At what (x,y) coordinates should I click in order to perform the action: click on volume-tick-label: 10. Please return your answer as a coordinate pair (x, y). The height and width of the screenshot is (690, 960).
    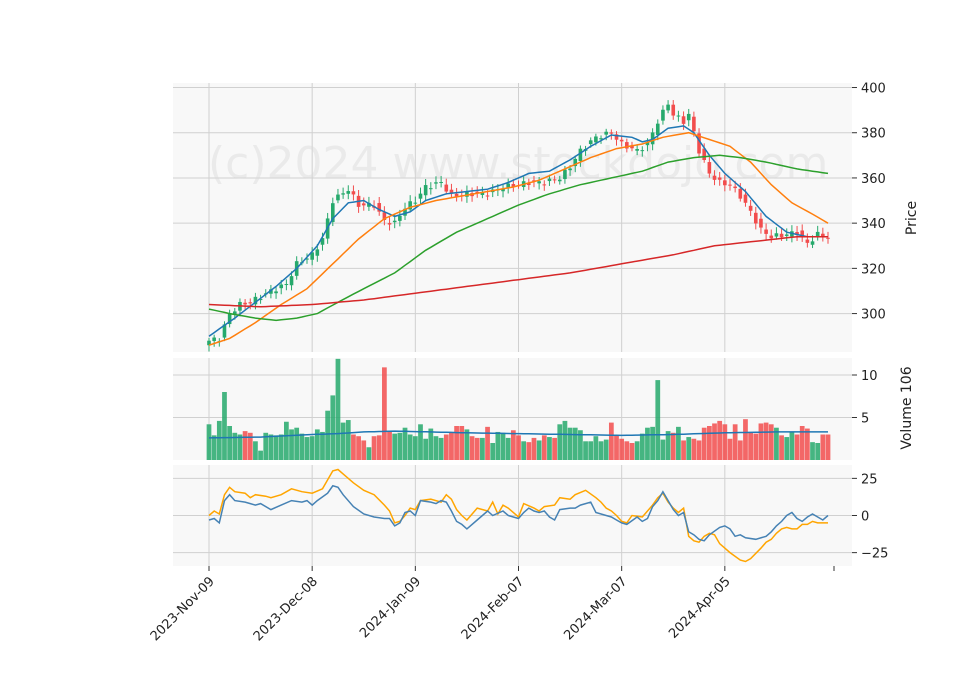
    Looking at the image, I should click on (869, 376).